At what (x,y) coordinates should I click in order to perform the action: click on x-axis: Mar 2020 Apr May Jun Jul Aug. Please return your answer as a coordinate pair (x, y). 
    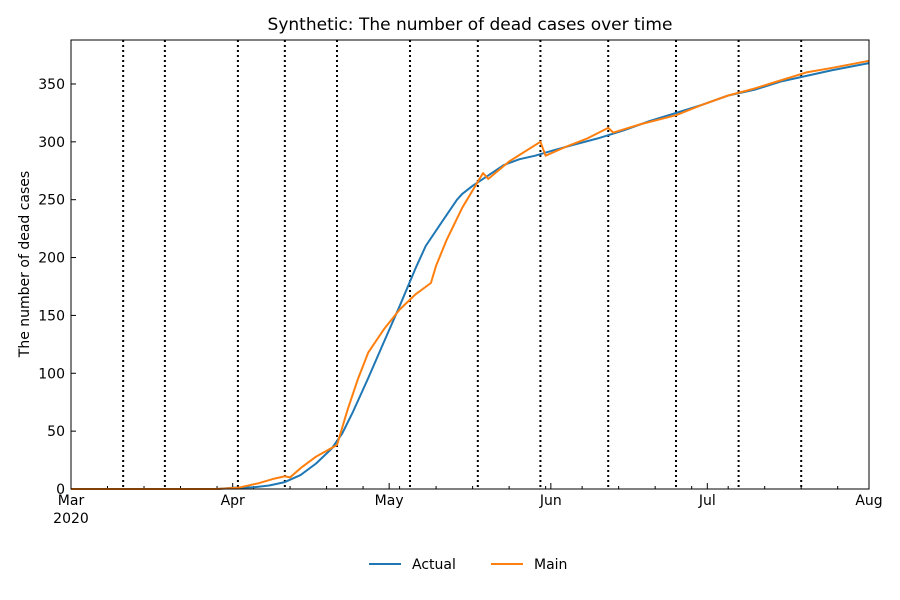
    Looking at the image, I should click on (468, 505).